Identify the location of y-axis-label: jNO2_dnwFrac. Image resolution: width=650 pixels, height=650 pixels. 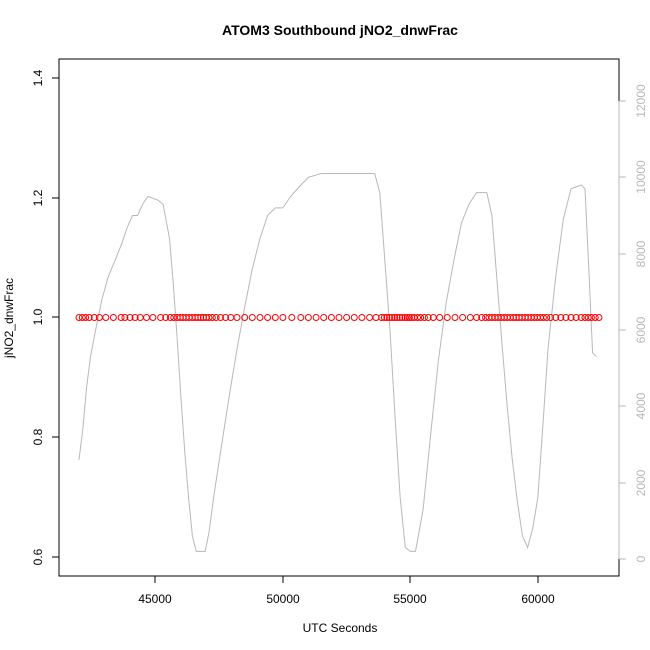
(9, 318).